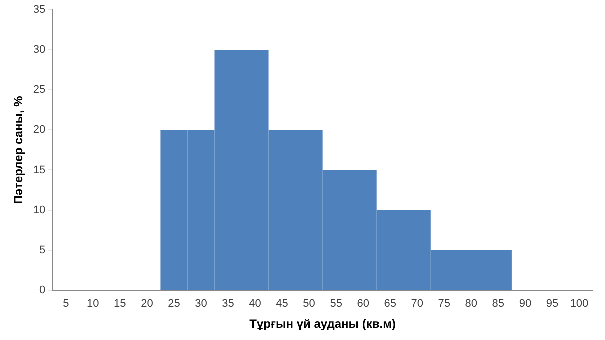  I want to click on y-tick-label: 25, so click(39, 90).